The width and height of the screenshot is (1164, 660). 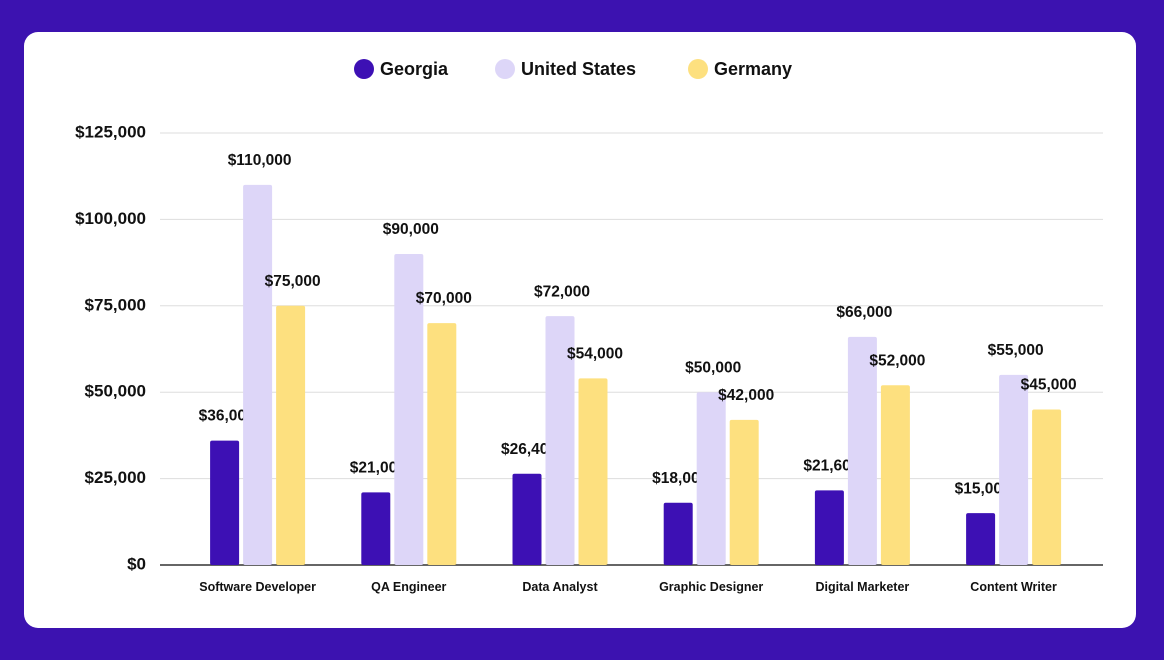 I want to click on value-label: $90,000, so click(x=411, y=229).